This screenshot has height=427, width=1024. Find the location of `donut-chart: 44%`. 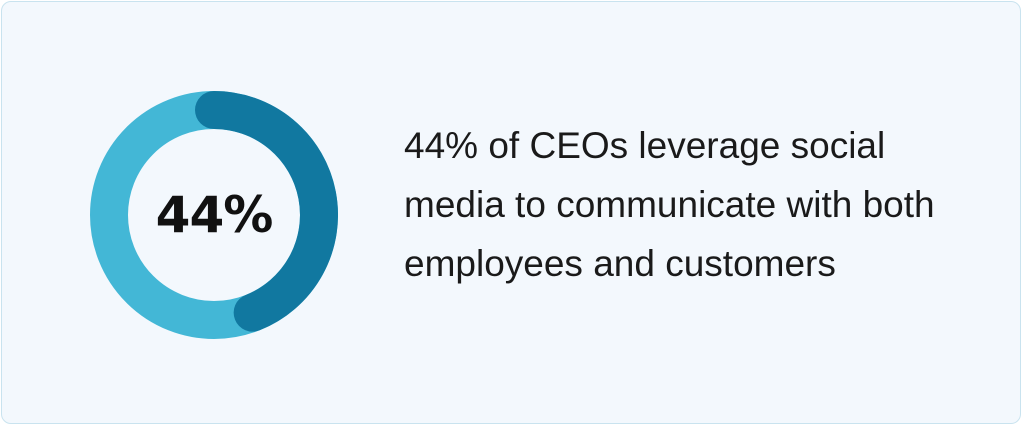

donut-chart: 44% is located at coordinates (214, 215).